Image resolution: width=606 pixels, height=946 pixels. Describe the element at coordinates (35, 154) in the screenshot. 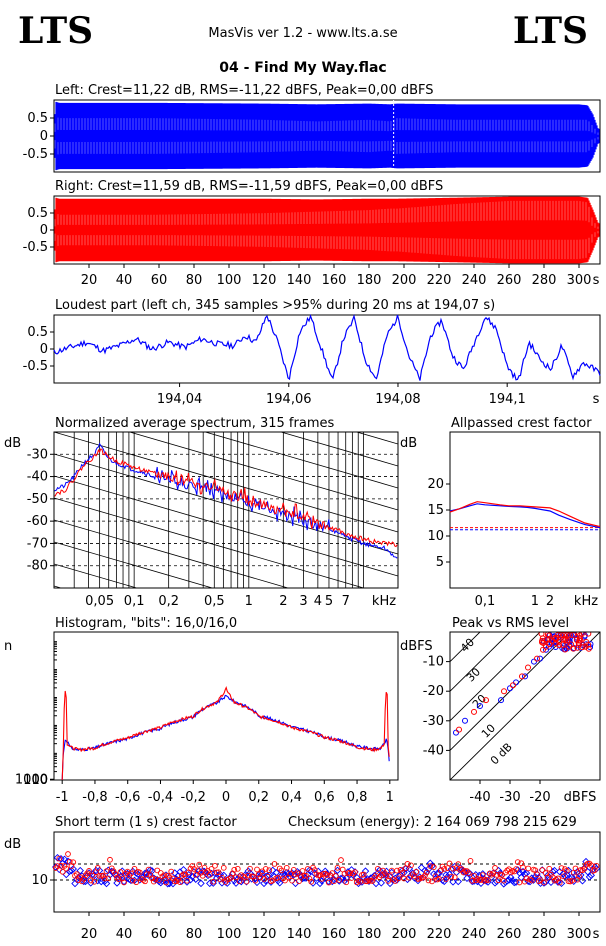

I see `y-tick-label: -0.5` at that location.